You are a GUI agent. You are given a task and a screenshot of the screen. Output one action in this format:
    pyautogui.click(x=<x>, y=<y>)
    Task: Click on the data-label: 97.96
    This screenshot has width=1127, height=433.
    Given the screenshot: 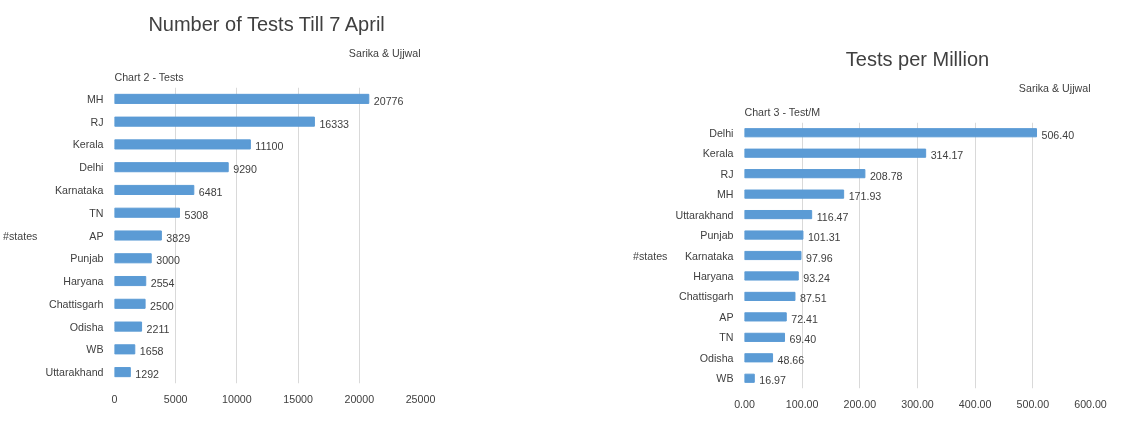 What is the action you would take?
    pyautogui.click(x=819, y=257)
    